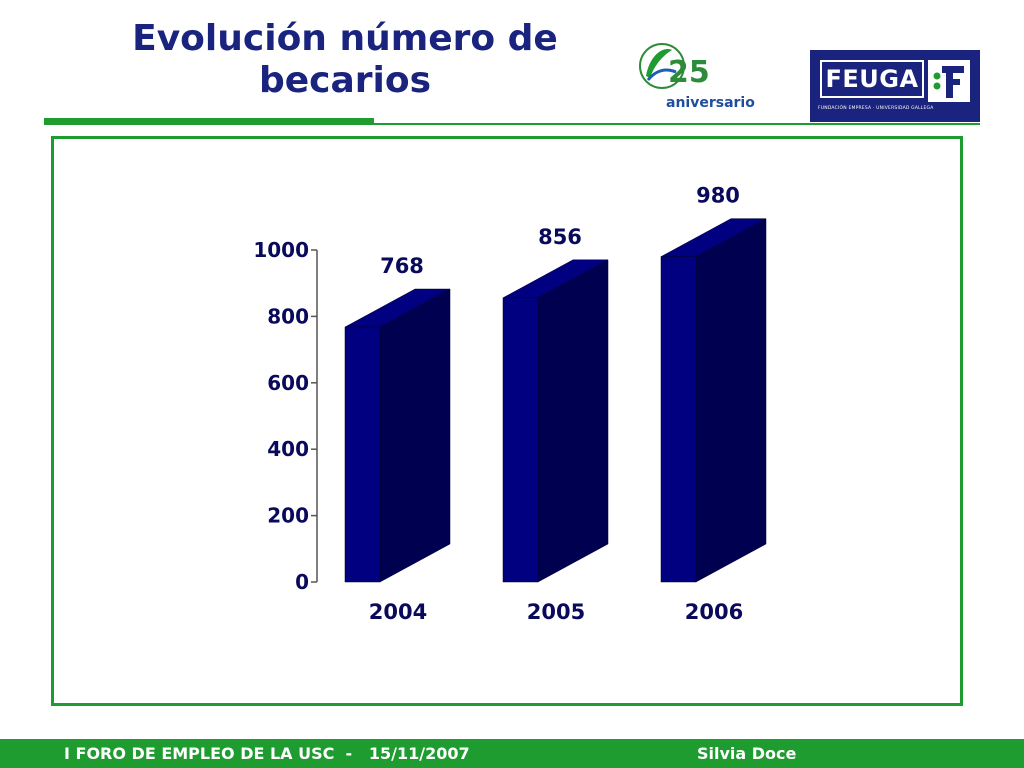 The width and height of the screenshot is (1024, 768). I want to click on header-divider-thin, so click(677, 124).